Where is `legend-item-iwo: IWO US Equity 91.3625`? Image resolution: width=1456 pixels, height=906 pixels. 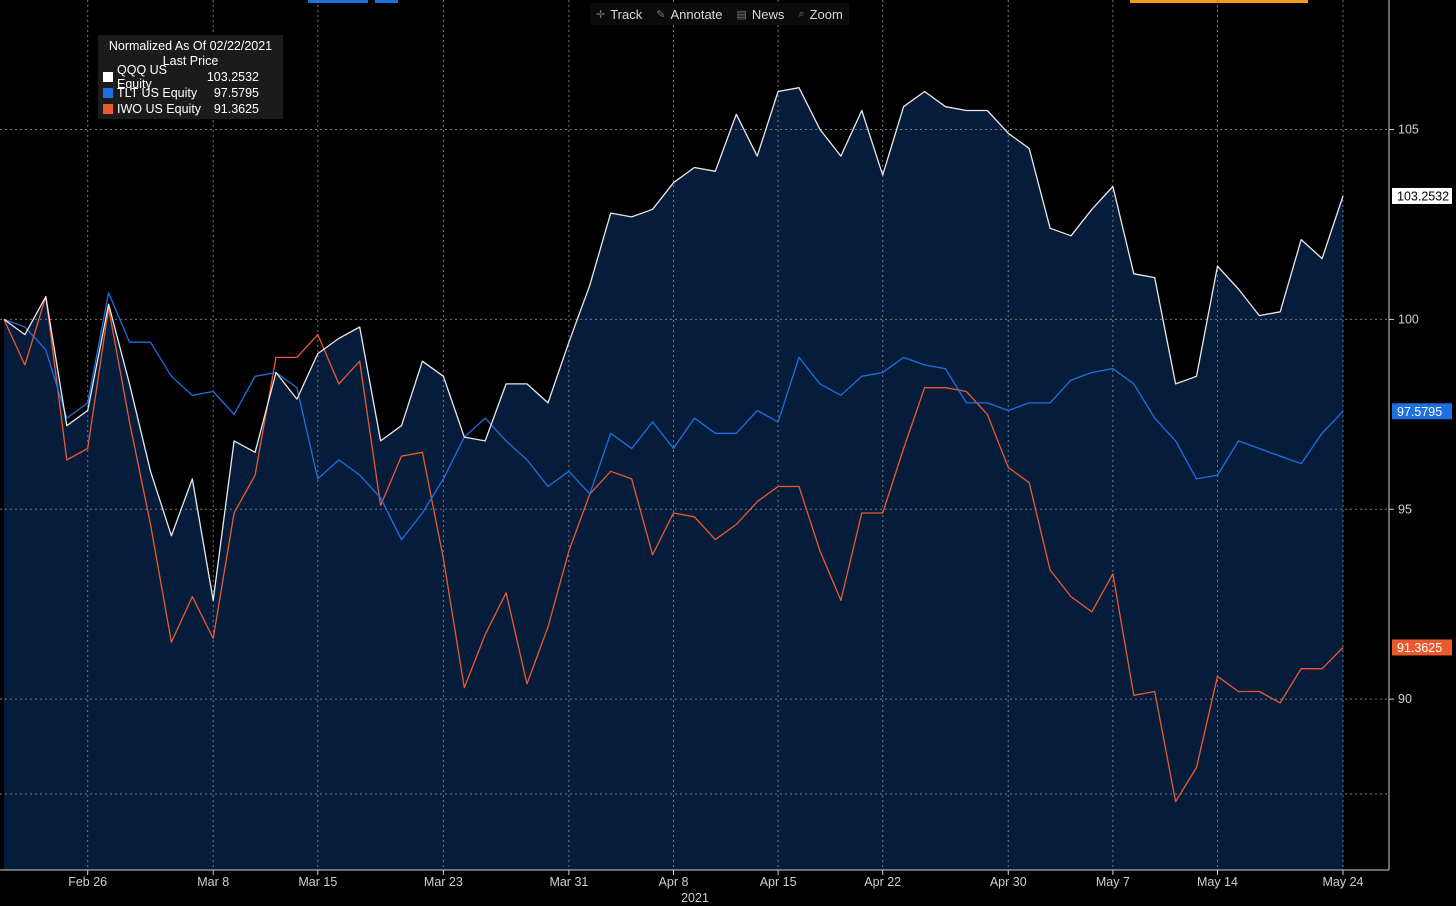
legend-item-iwo: IWO US Equity 91.3625 is located at coordinates (190, 109).